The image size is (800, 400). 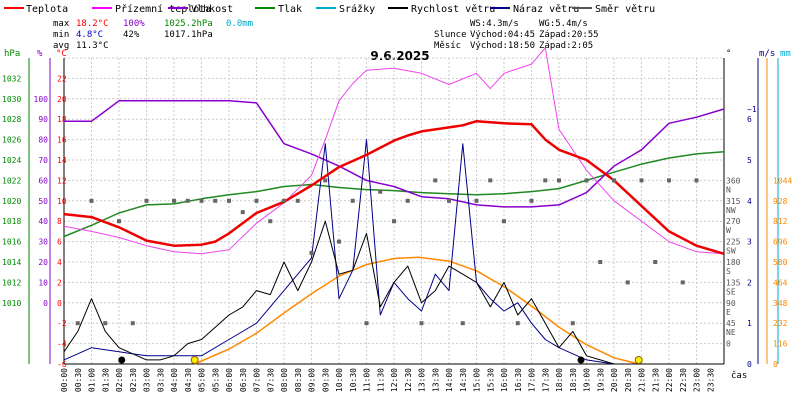 I want to click on tick-label-compass: NW, so click(x=731, y=210).